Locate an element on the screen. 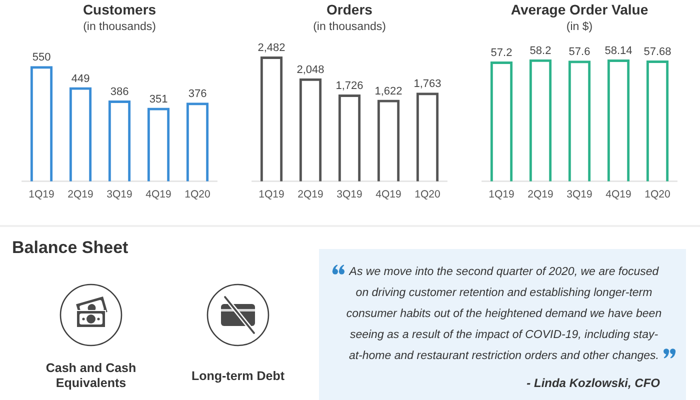 The width and height of the screenshot is (700, 400). data-label: 1,763 is located at coordinates (428, 84).